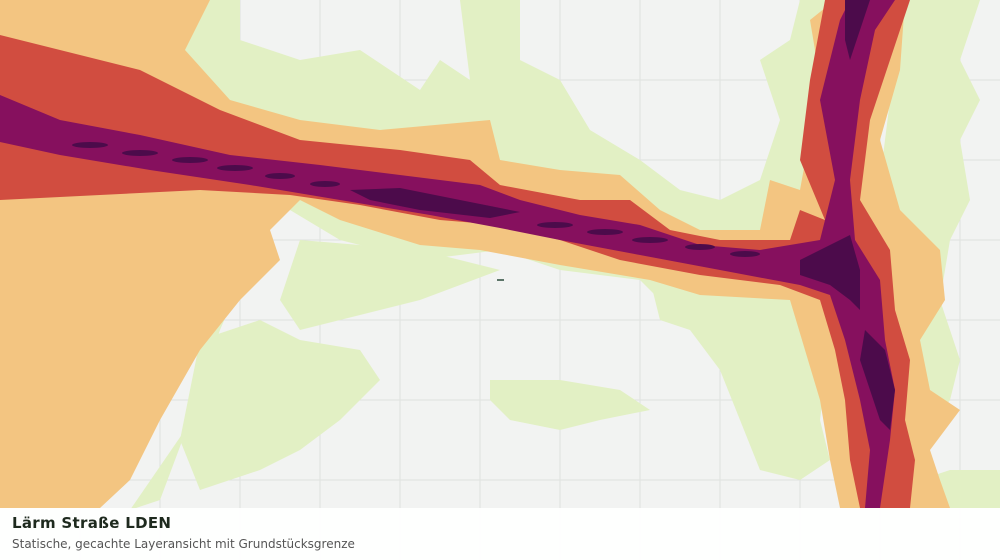  What do you see at coordinates (92, 523) in the screenshot?
I see `layer-title: Lärm Straße LDEN` at bounding box center [92, 523].